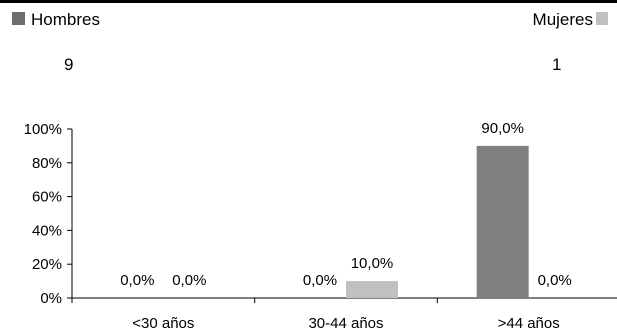  I want to click on bar-women, so click(372, 289).